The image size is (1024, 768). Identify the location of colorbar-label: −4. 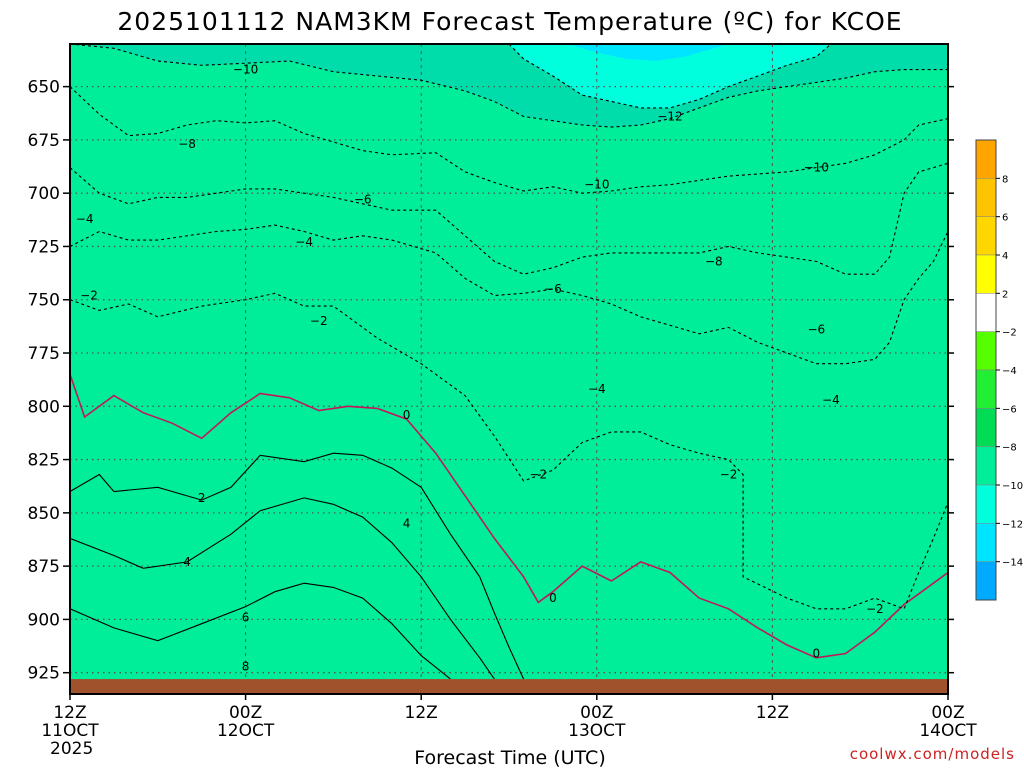
(1009, 371).